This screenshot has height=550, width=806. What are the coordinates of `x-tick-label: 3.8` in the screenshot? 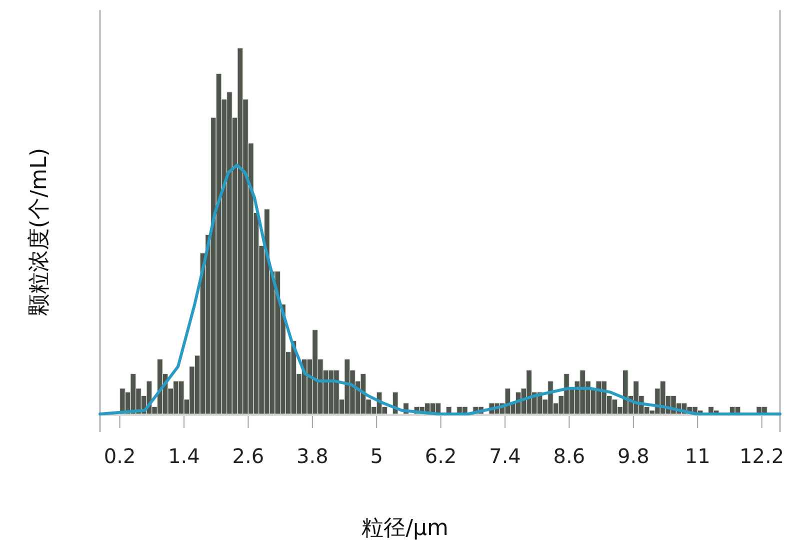 It's located at (312, 456).